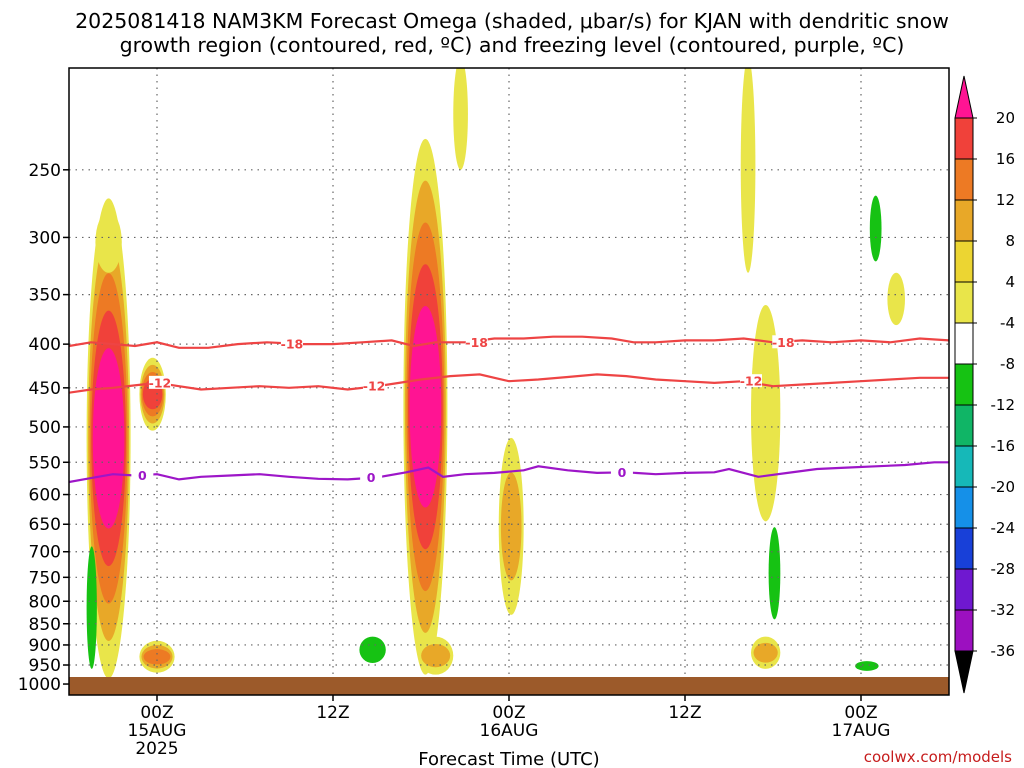 The width and height of the screenshot is (1024, 768). What do you see at coordinates (156, 749) in the screenshot?
I see `x-tick-label: 2025` at bounding box center [156, 749].